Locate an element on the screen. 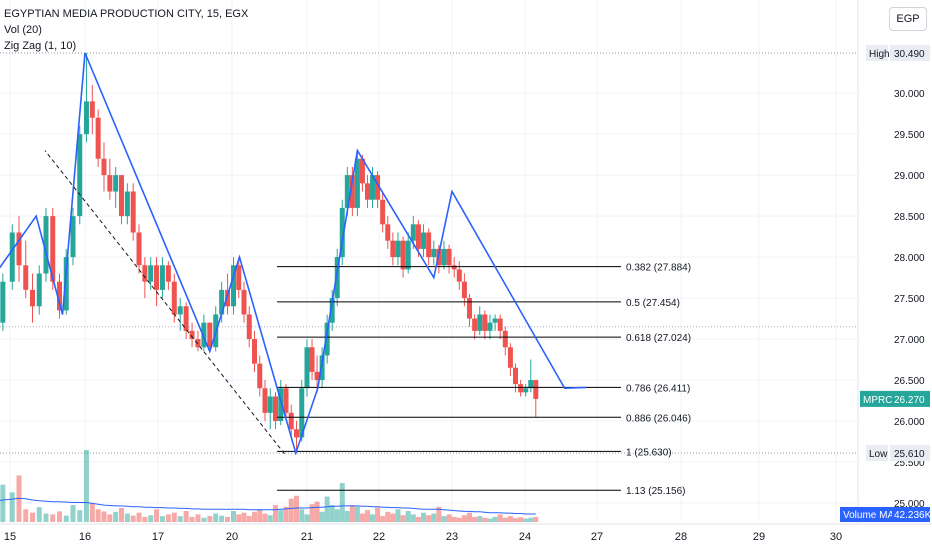  trend-dashed-line is located at coordinates (164, 302).